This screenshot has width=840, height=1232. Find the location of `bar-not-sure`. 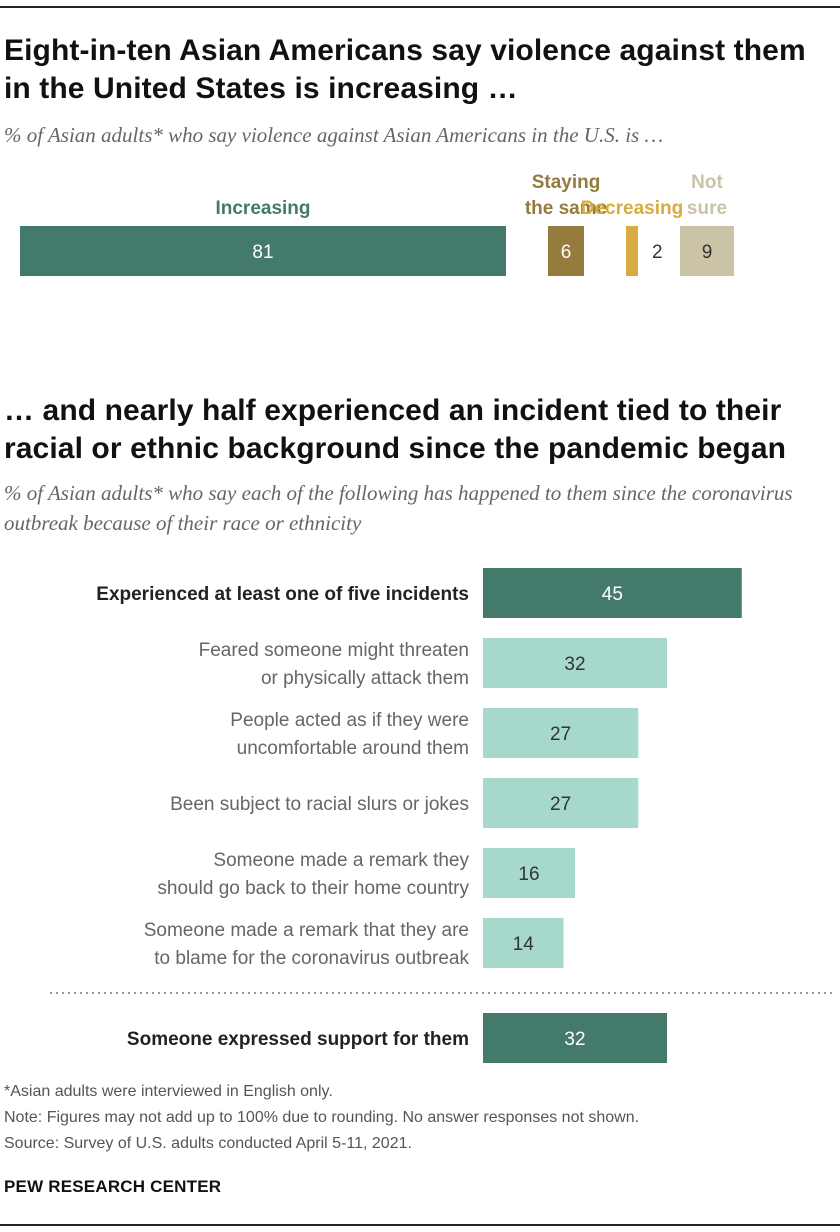

bar-not-sure is located at coordinates (707, 251).